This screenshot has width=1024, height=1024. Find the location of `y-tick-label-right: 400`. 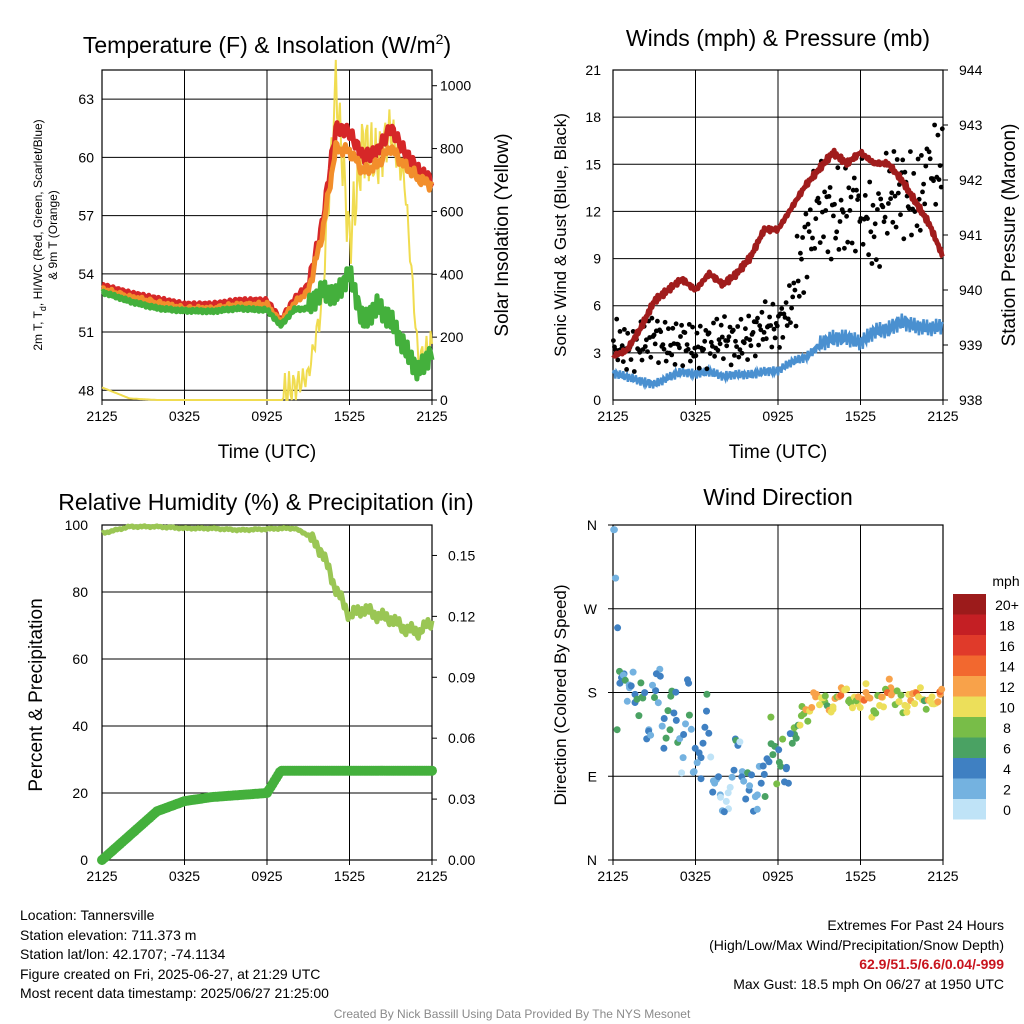

y-tick-label-right: 400 is located at coordinates (452, 274).